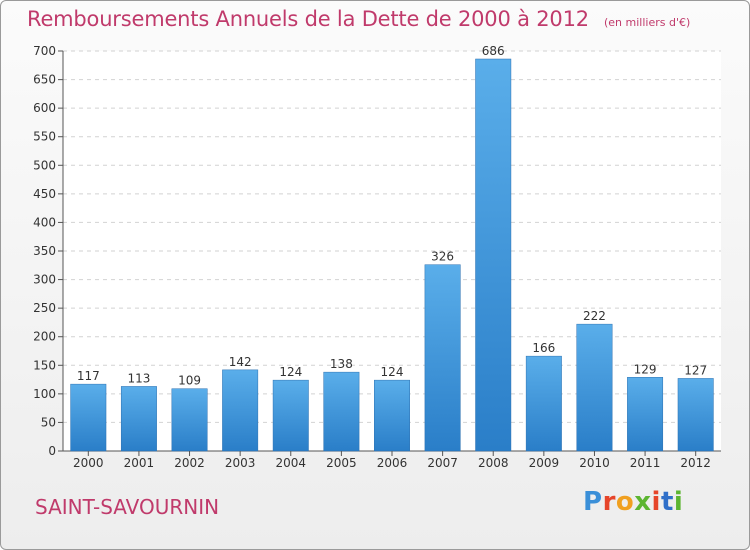  Describe the element at coordinates (493, 463) in the screenshot. I see `x-tick-label: 2008` at that location.